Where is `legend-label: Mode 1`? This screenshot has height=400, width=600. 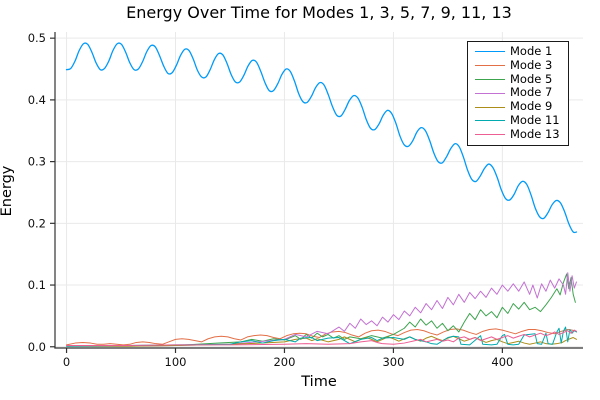
legend-label: Mode 1 is located at coordinates (531, 51).